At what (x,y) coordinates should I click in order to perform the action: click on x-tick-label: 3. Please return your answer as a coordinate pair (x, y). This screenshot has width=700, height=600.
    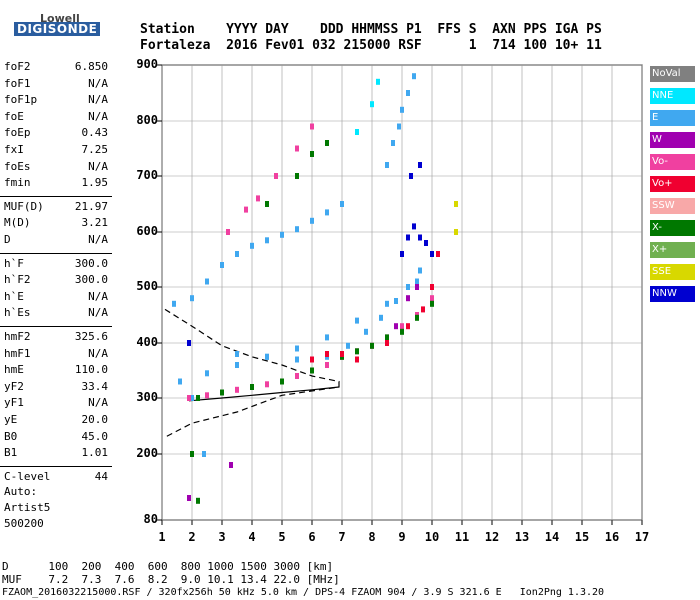
    Looking at the image, I should click on (222, 537).